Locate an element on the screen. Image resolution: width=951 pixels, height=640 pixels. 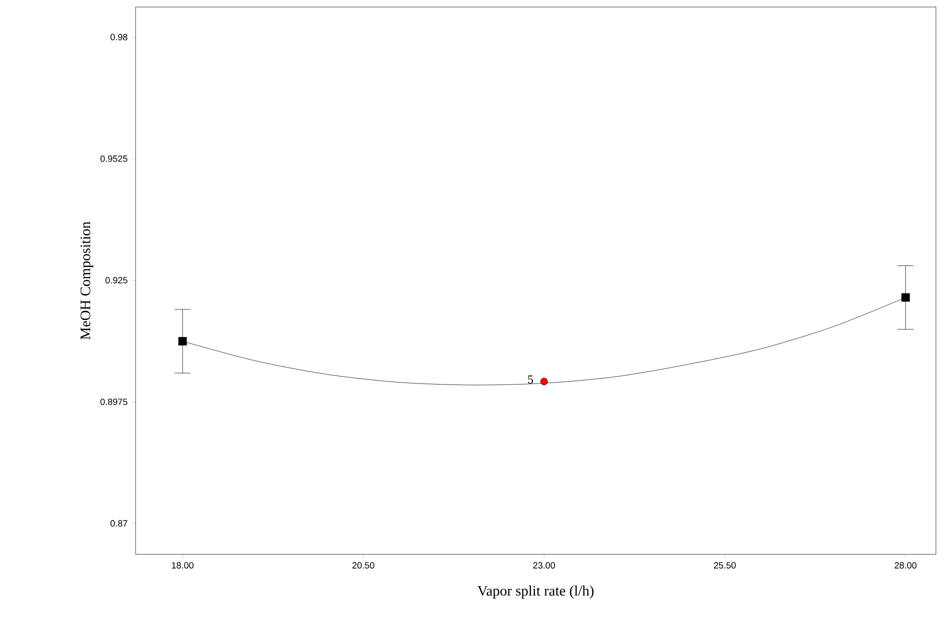
y-tick-label: 0.9525 is located at coordinates (114, 159).